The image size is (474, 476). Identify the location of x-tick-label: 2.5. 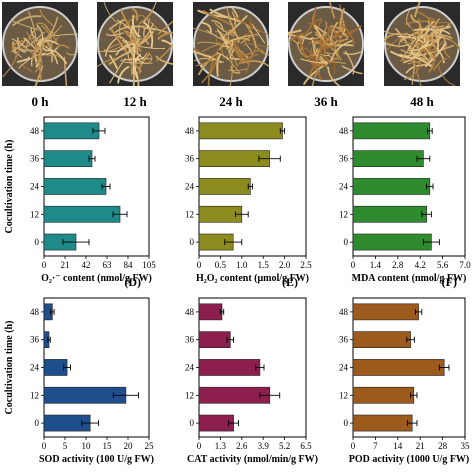
(306, 265).